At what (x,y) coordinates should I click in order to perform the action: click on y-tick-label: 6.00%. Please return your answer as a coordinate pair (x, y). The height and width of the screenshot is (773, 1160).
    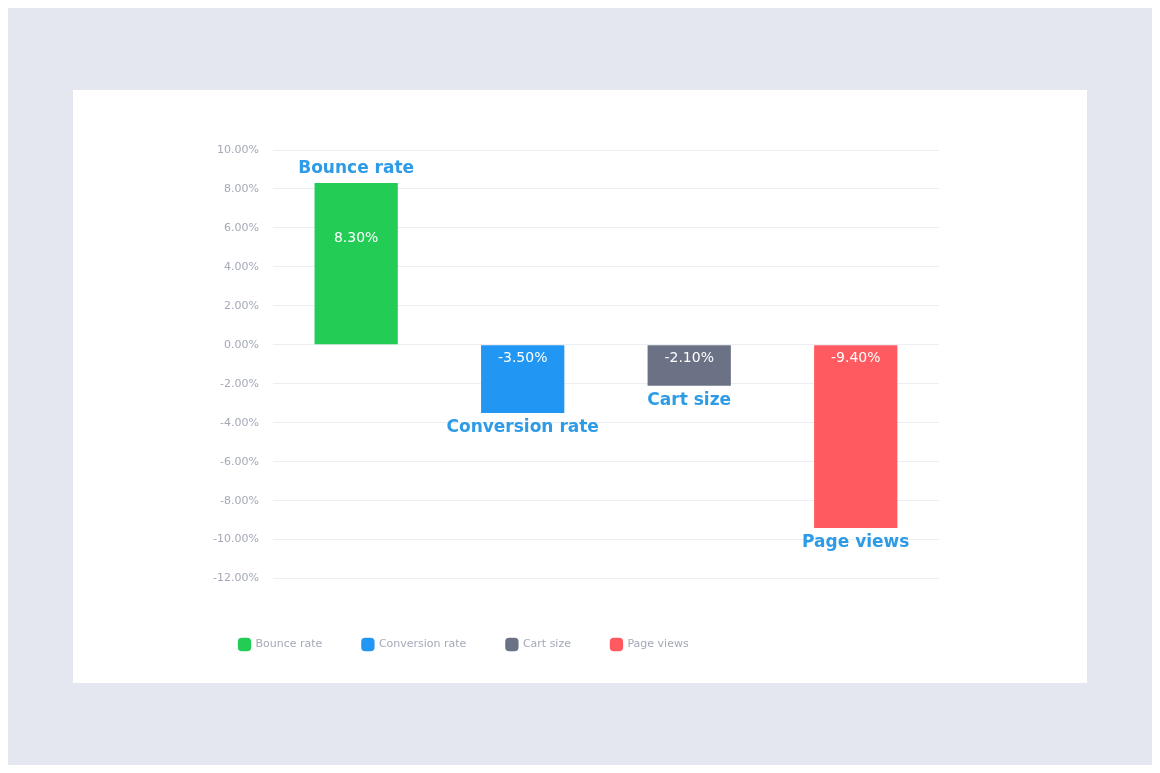
    Looking at the image, I should click on (241, 227).